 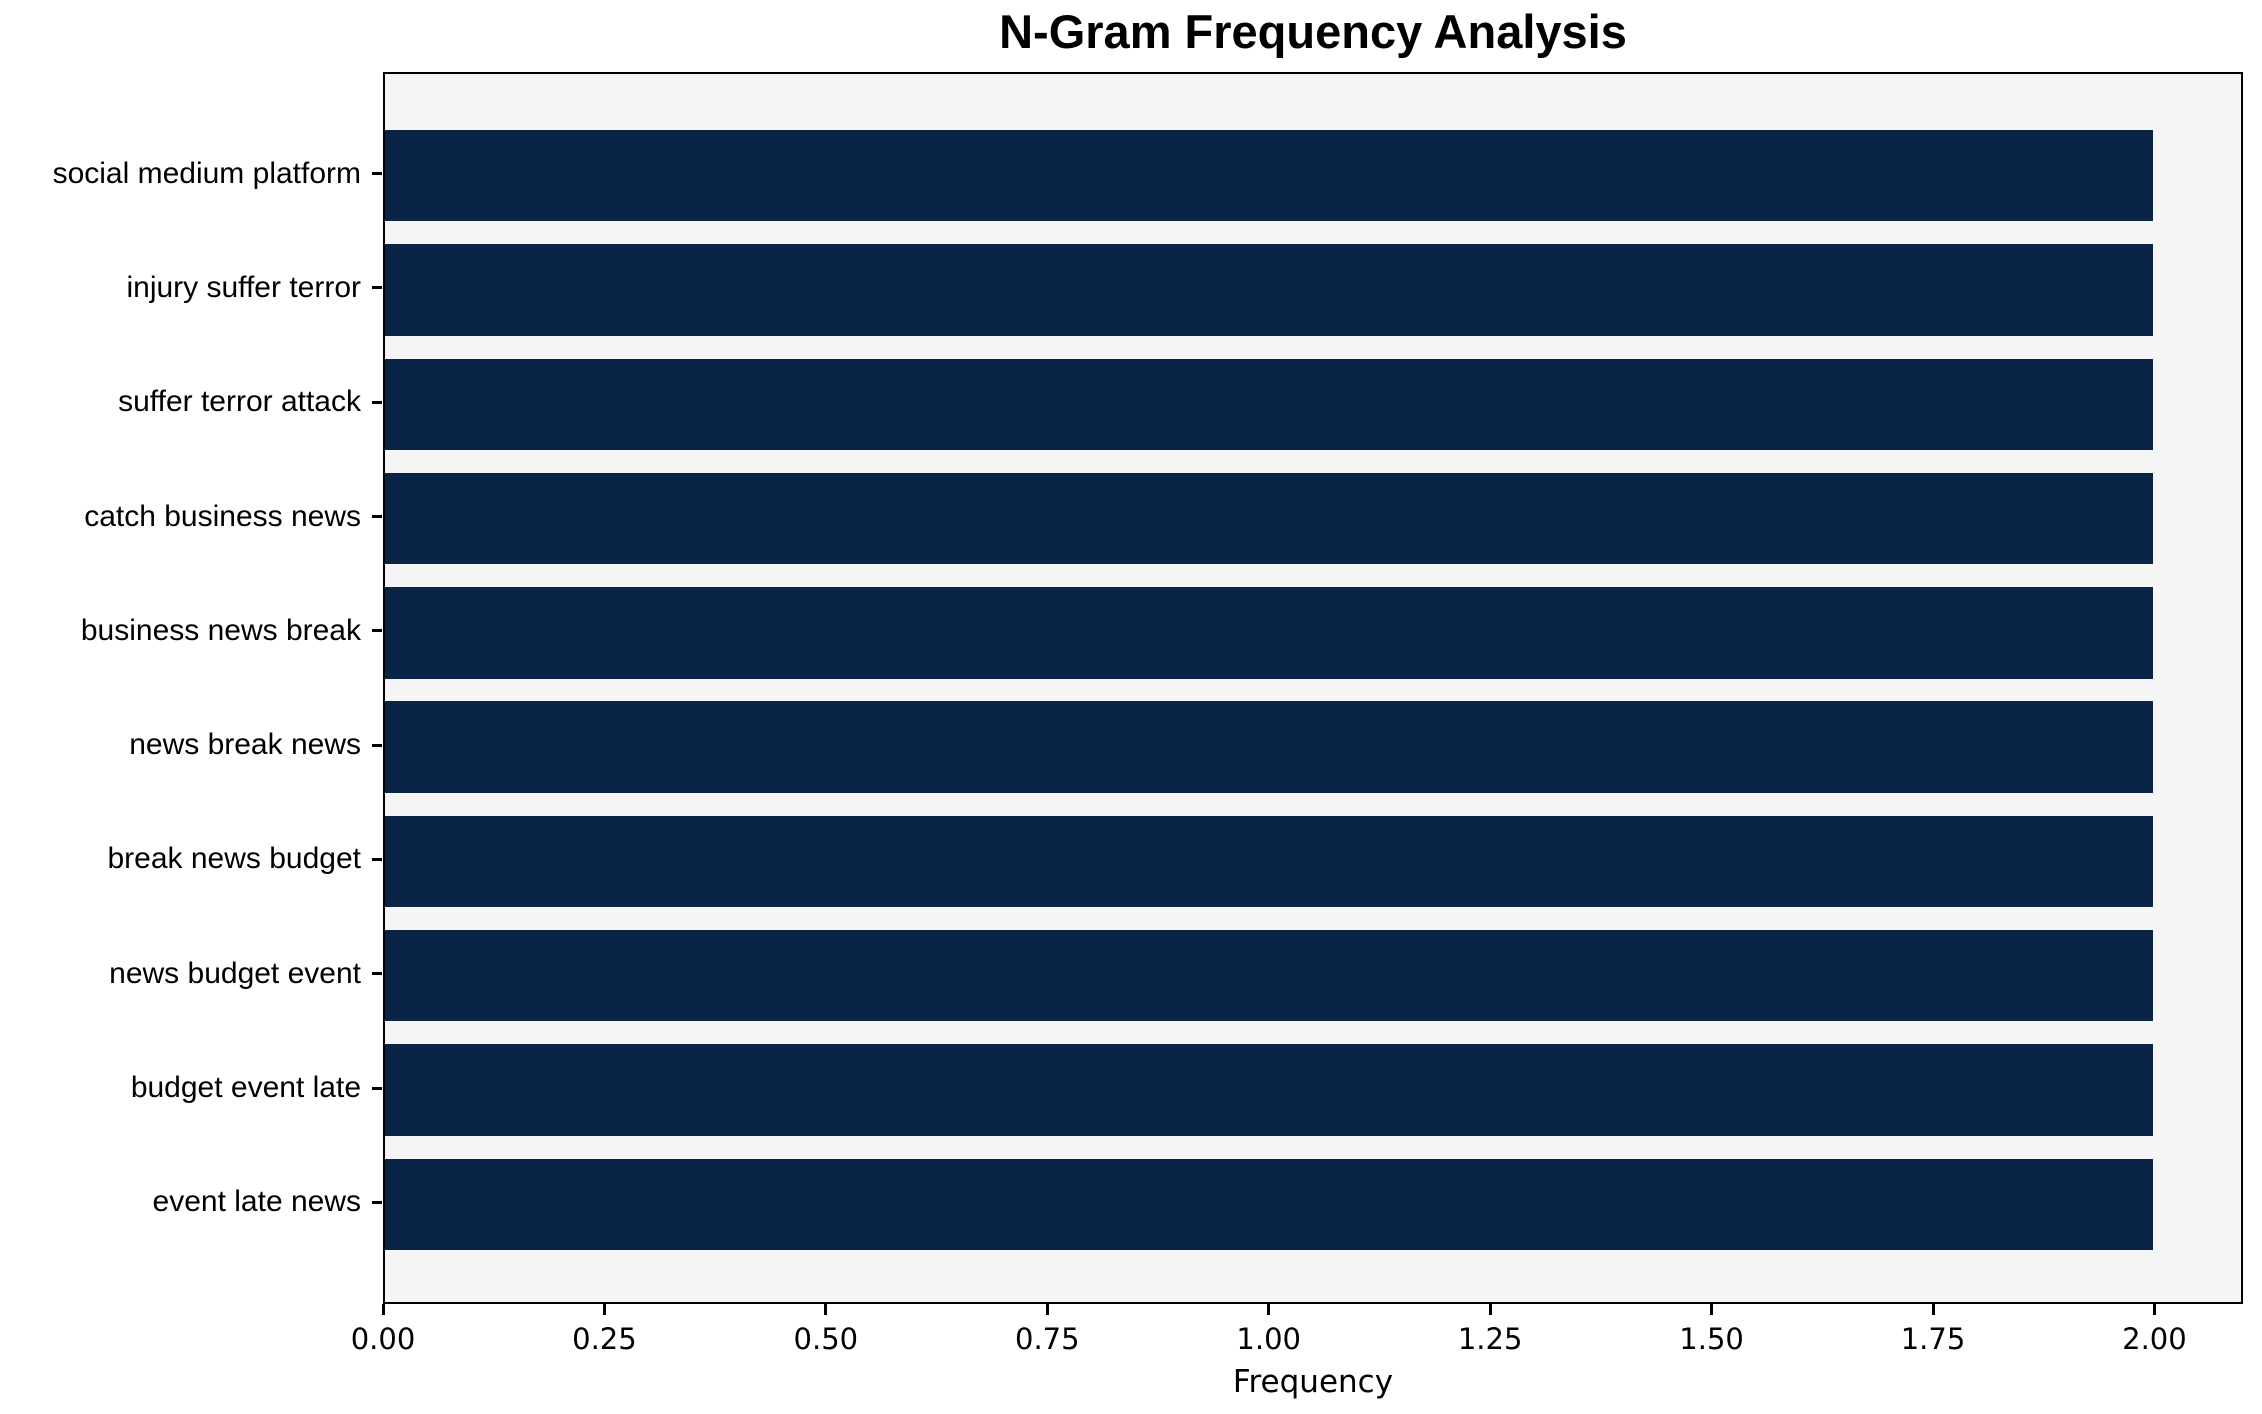 What do you see at coordinates (1313, 1382) in the screenshot?
I see `x-axis-label: Frequency` at bounding box center [1313, 1382].